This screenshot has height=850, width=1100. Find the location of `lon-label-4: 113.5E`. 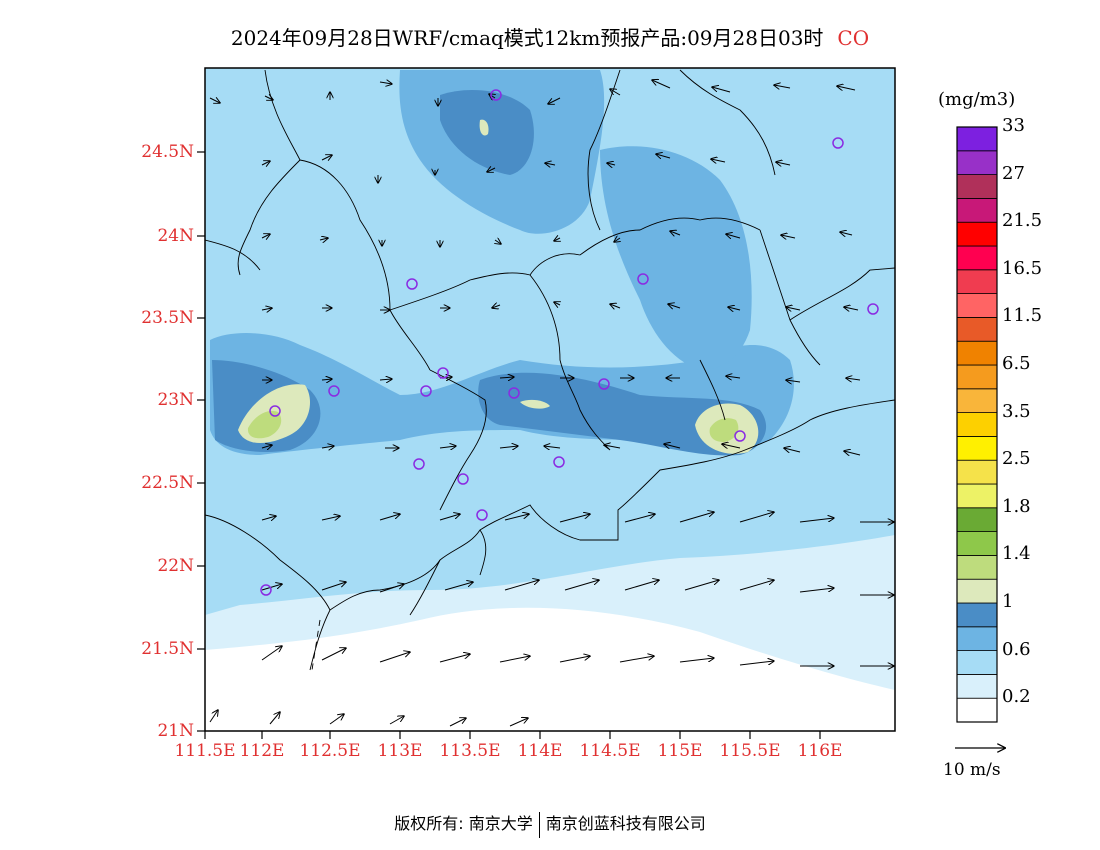

lon-label-4: 113.5E is located at coordinates (470, 751).